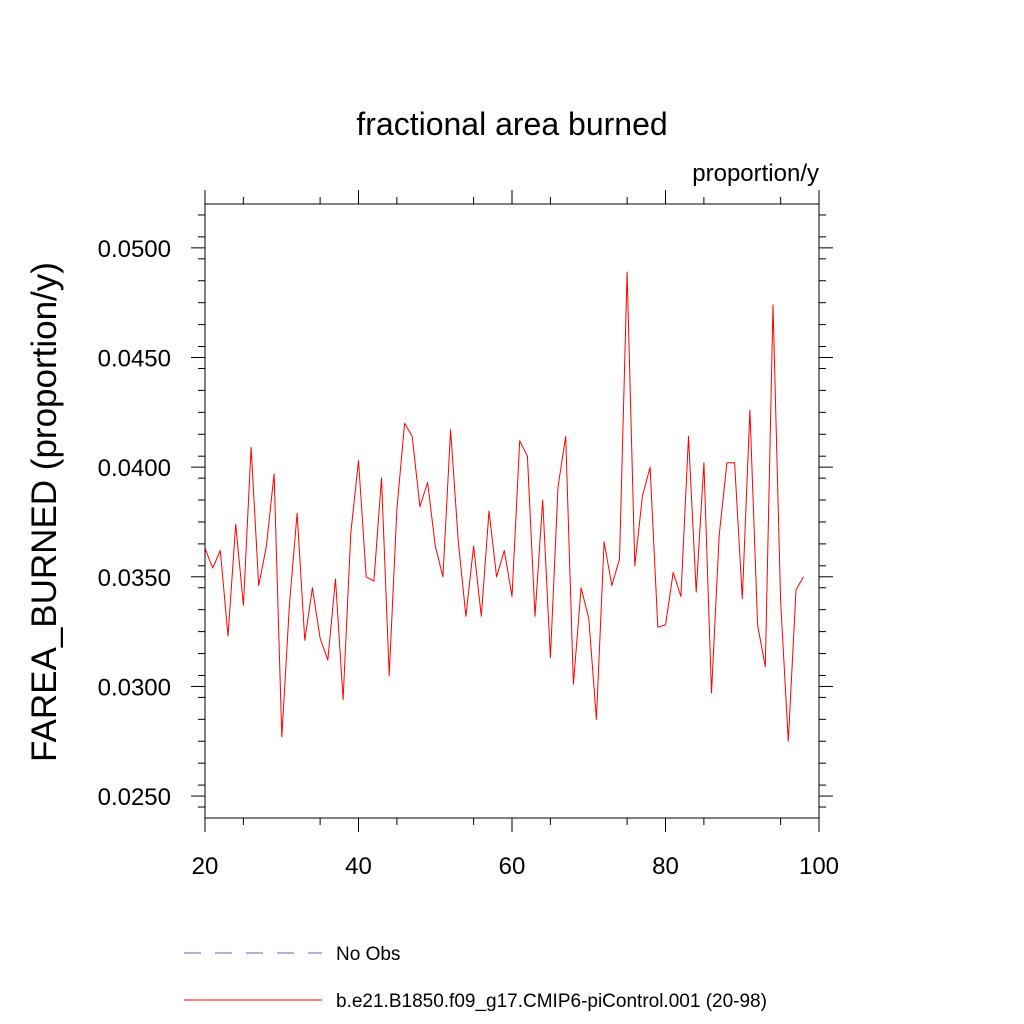 This screenshot has width=1024, height=1024. Describe the element at coordinates (511, 124) in the screenshot. I see `chart-title: fractional area burned` at that location.